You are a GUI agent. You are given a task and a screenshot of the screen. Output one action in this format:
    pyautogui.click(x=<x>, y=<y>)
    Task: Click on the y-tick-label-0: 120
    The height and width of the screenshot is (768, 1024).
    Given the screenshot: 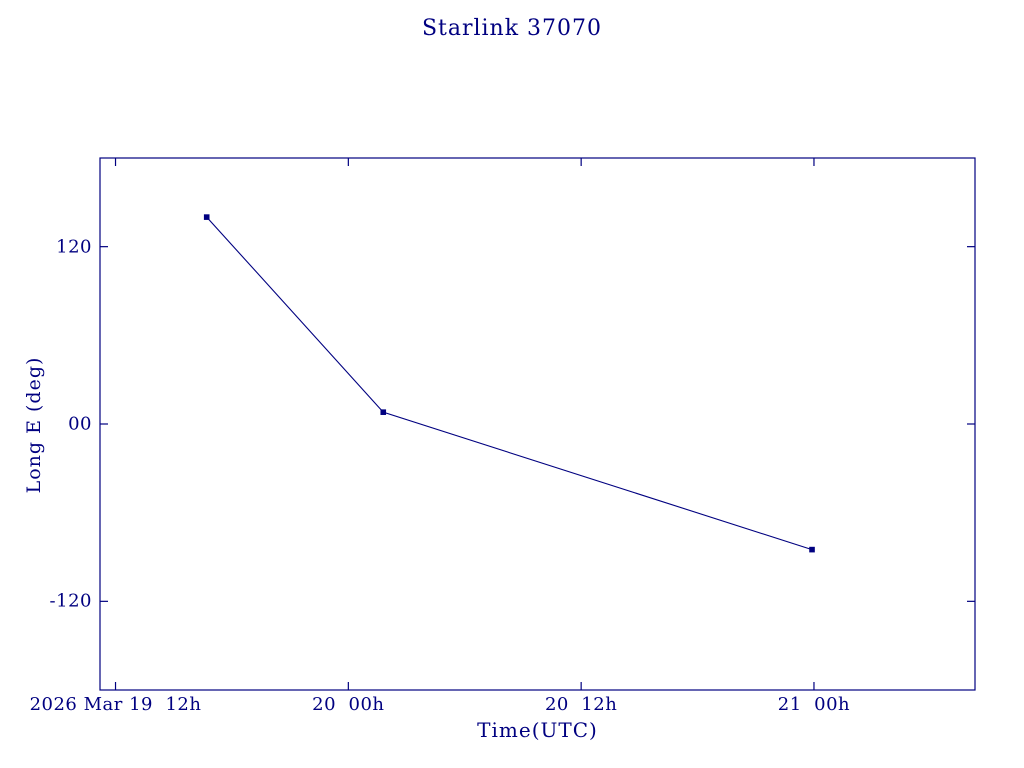 What is the action you would take?
    pyautogui.click(x=74, y=247)
    